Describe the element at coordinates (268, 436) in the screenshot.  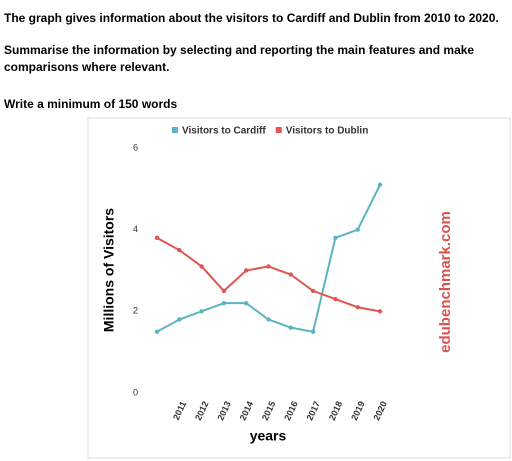
I see `x-axis-label: years` at that location.